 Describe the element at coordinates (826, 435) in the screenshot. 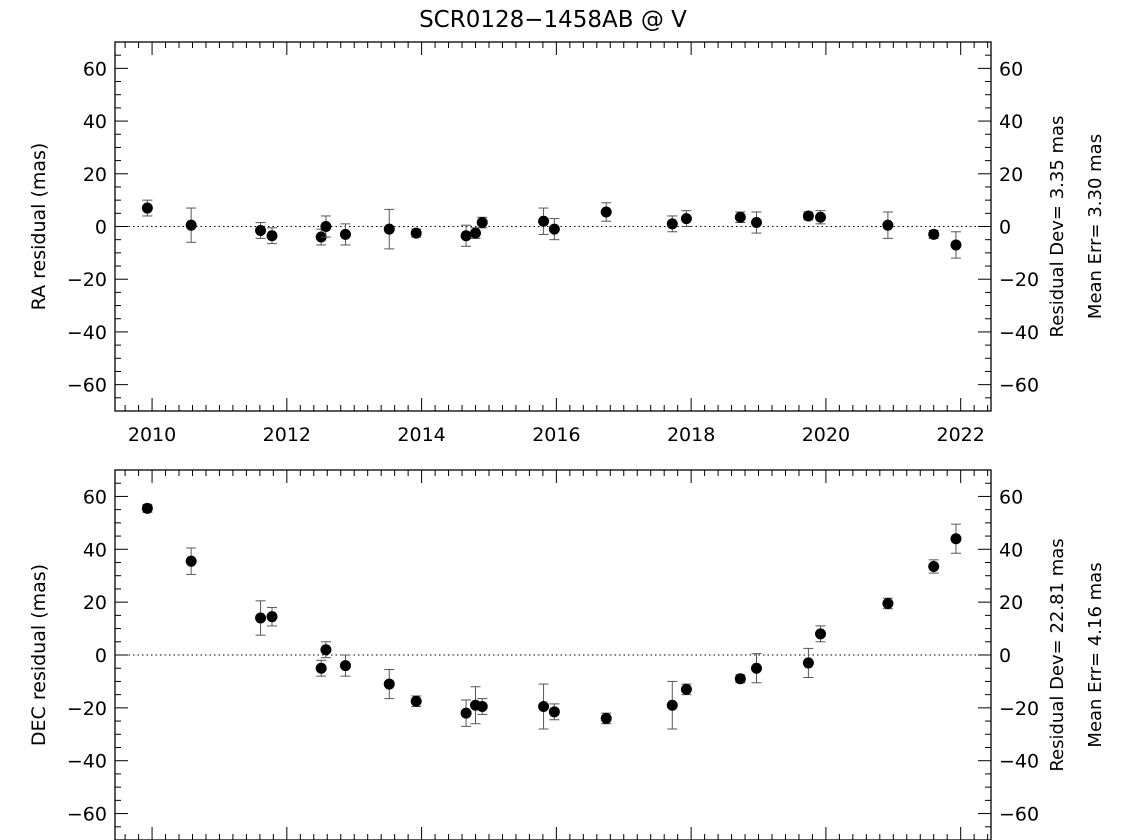

I see `x-tick-label: 2020` at that location.